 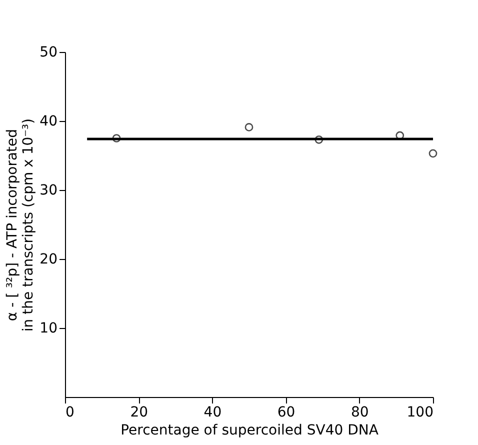 I want to click on x-tick-label: 100, so click(x=420, y=412).